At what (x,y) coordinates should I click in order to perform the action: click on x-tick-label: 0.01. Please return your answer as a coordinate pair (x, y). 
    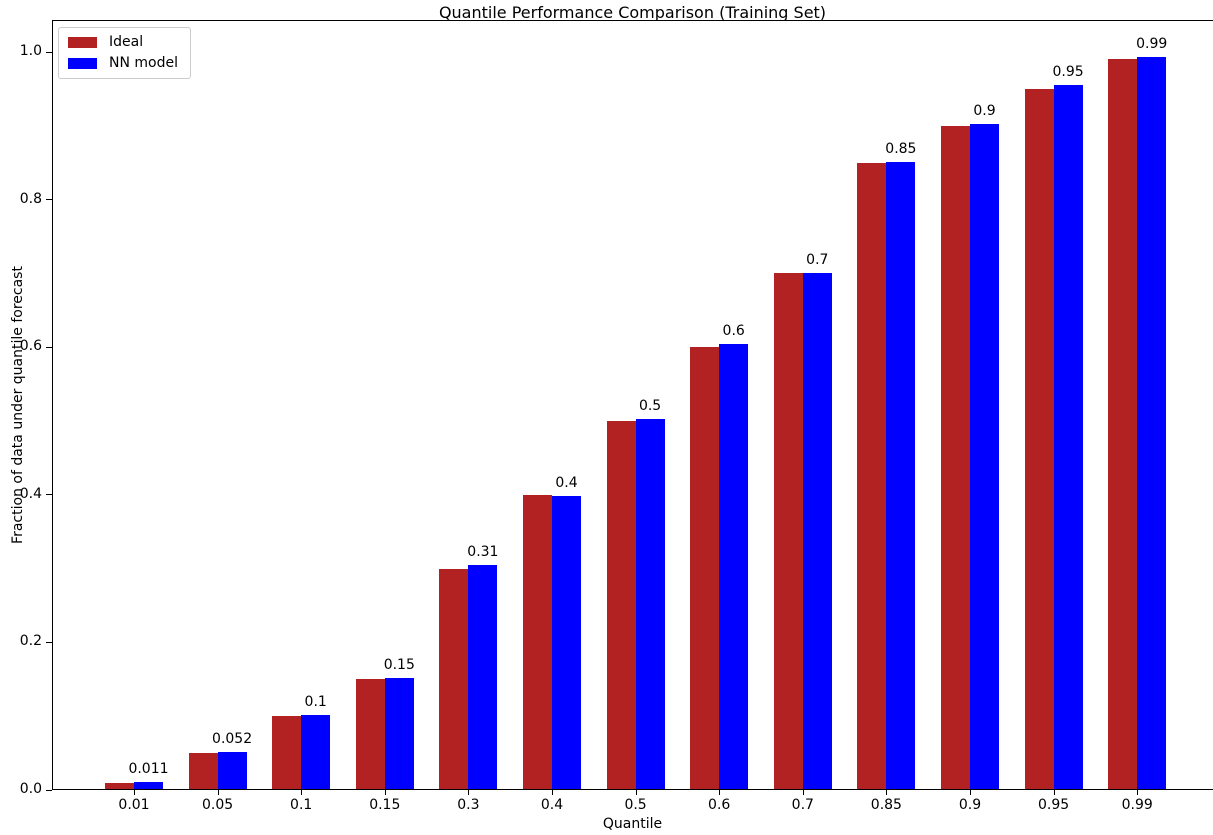
    Looking at the image, I should click on (134, 805).